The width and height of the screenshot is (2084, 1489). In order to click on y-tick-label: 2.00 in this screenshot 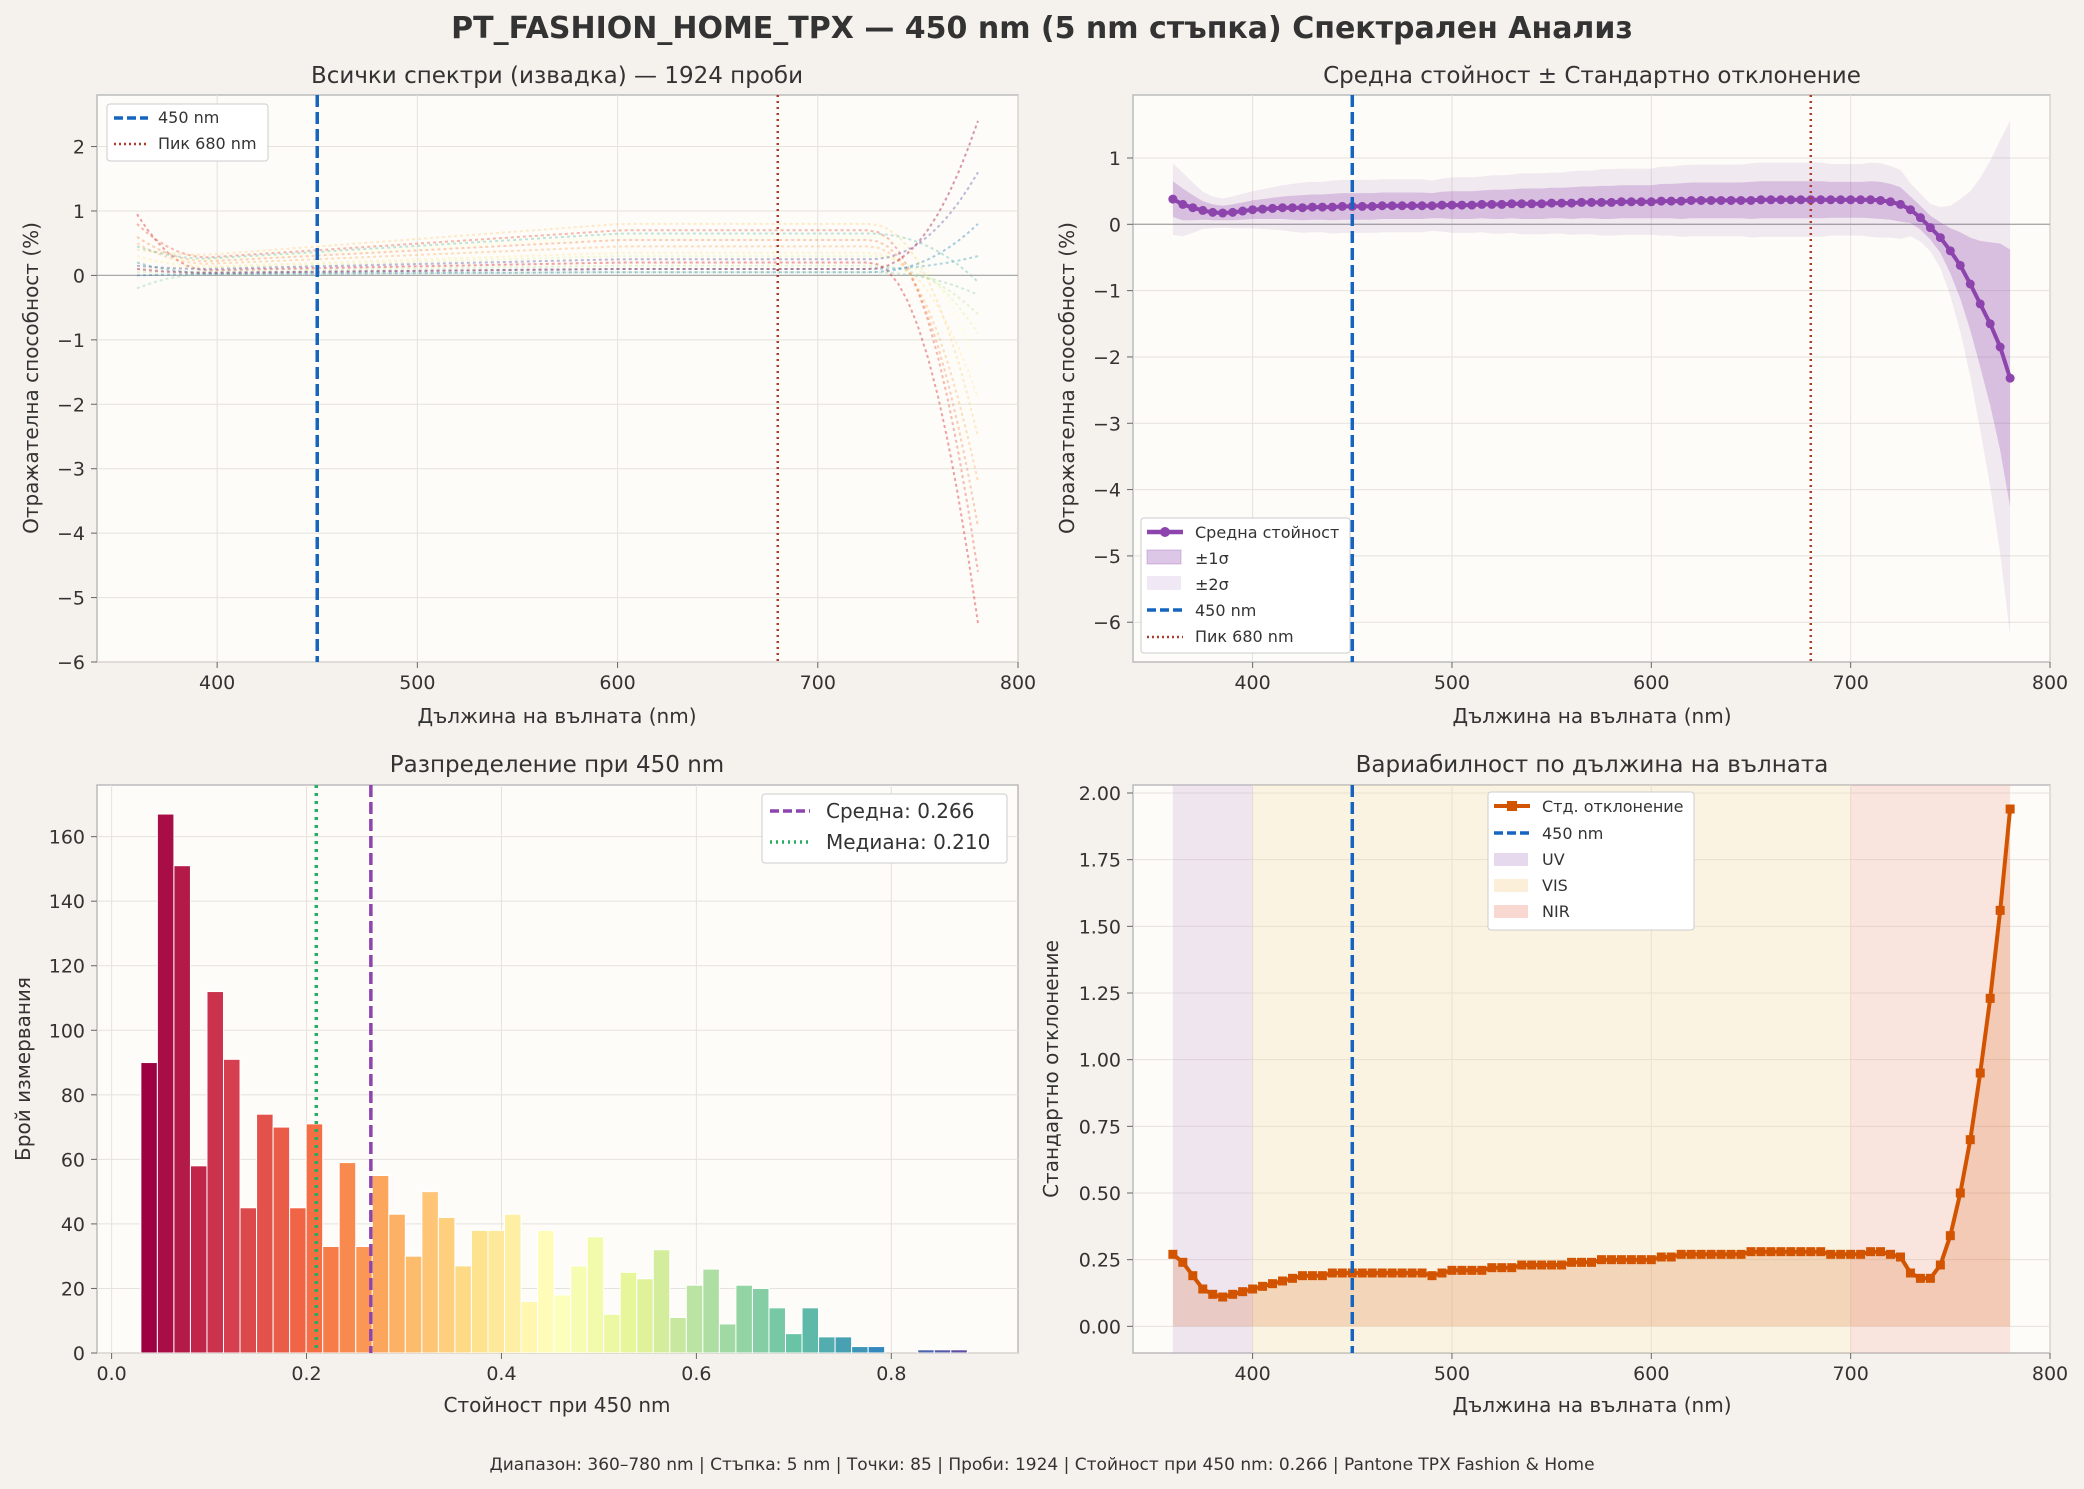, I will do `click(1100, 794)`.